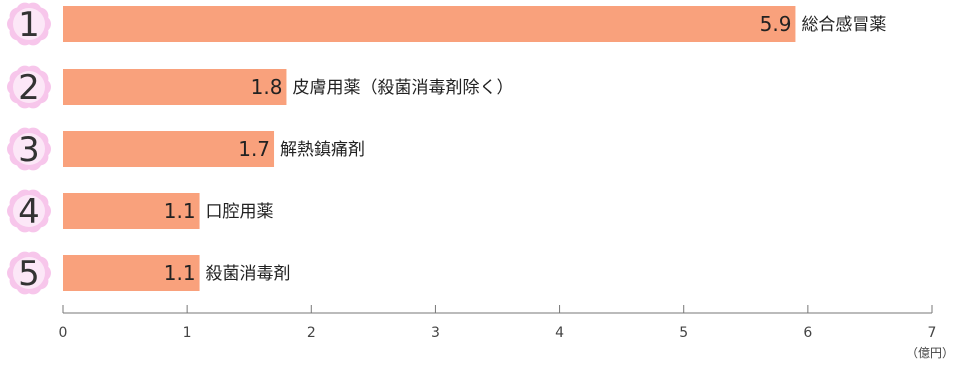  What do you see at coordinates (843, 25) in the screenshot?
I see `category-label: 総合感冒薬` at bounding box center [843, 25].